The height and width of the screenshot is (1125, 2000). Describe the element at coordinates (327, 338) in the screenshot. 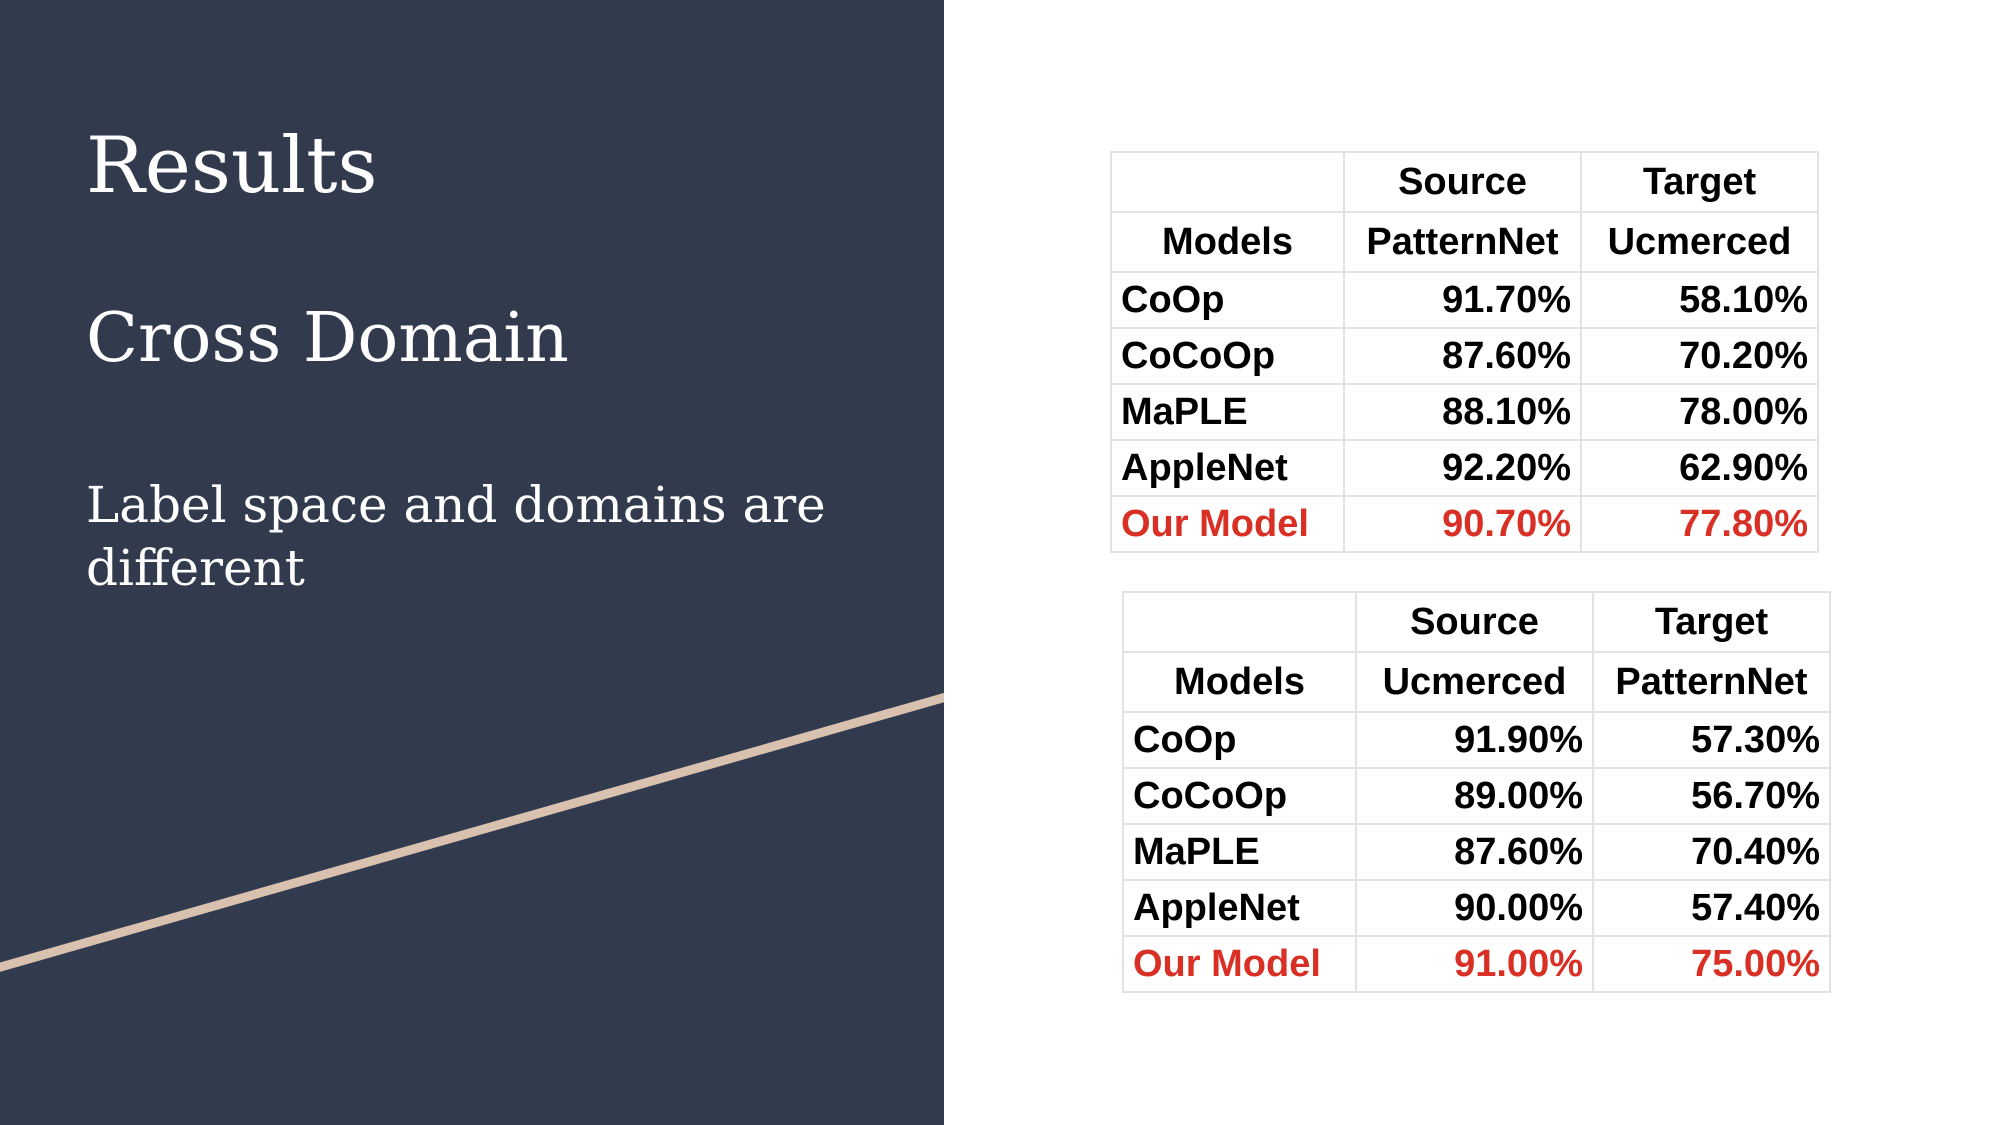

I see `slide-subtitle: Cross Domain` at that location.